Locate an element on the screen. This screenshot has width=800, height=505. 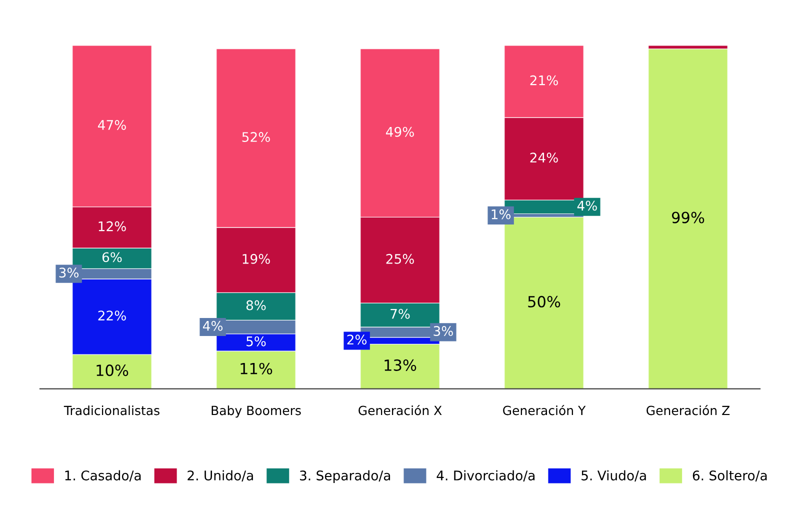
data-label: 47% is located at coordinates (112, 125).